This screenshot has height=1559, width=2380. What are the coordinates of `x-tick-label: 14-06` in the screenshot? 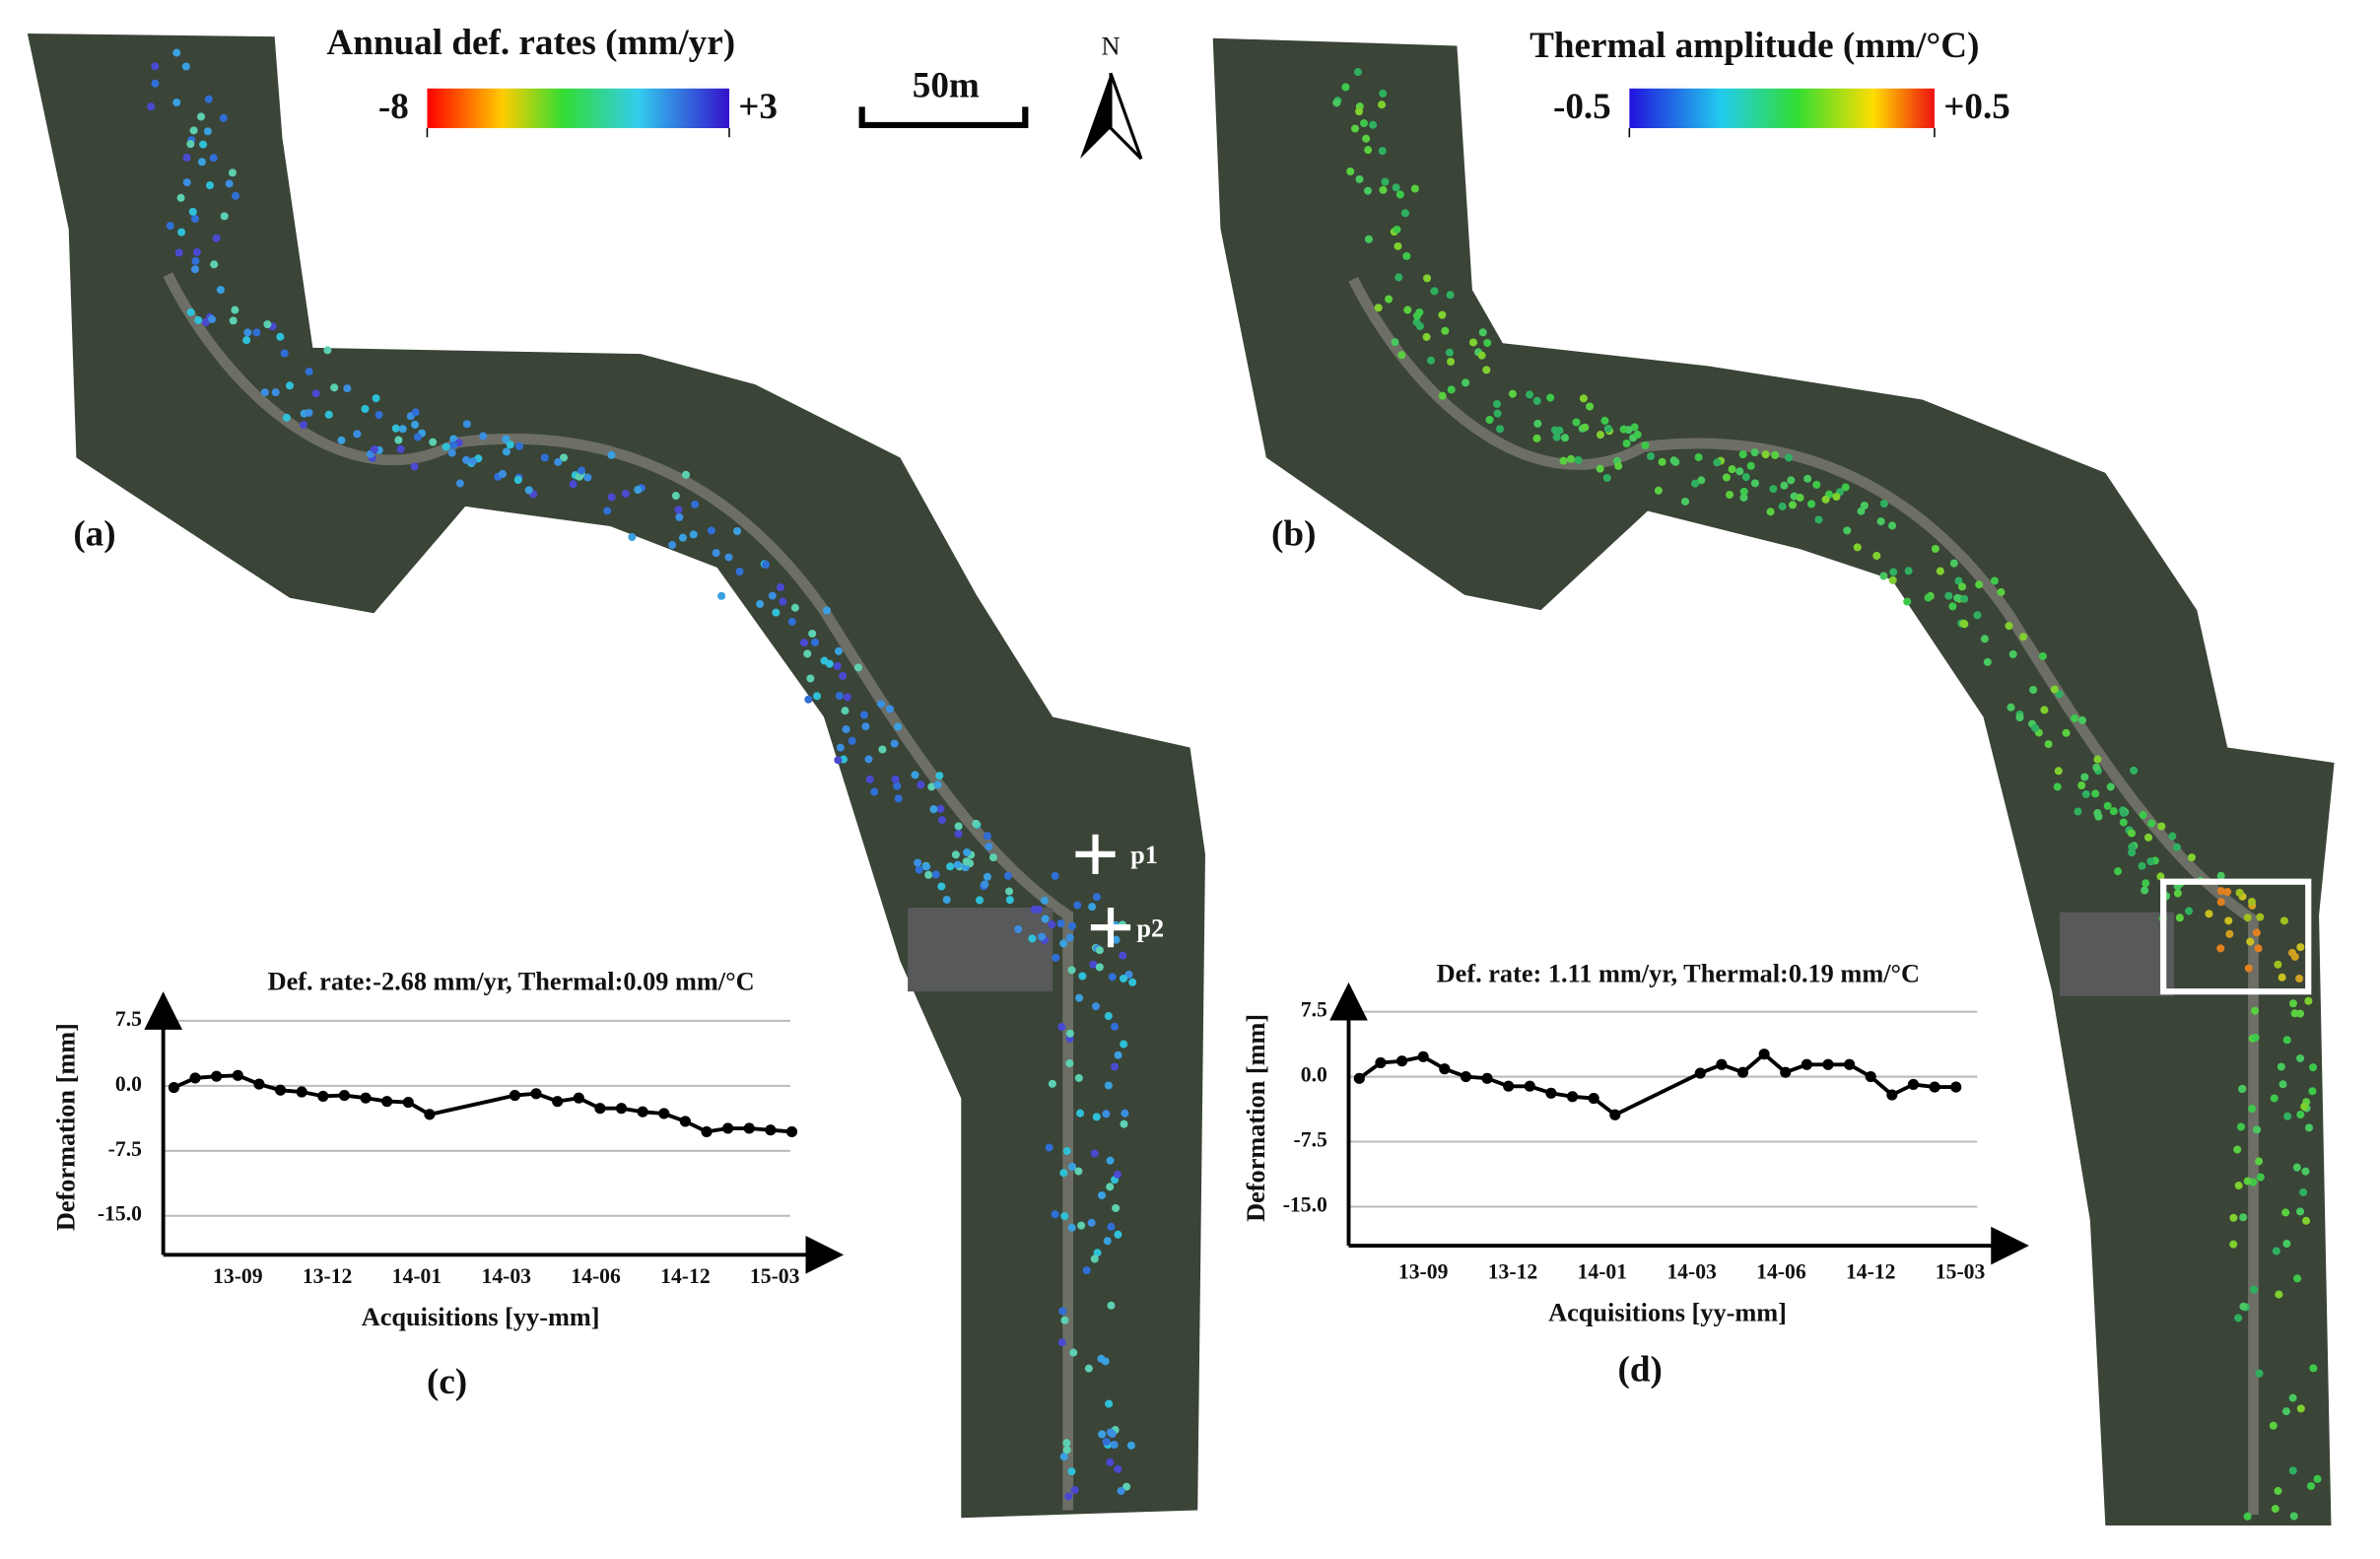 It's located at (596, 1276).